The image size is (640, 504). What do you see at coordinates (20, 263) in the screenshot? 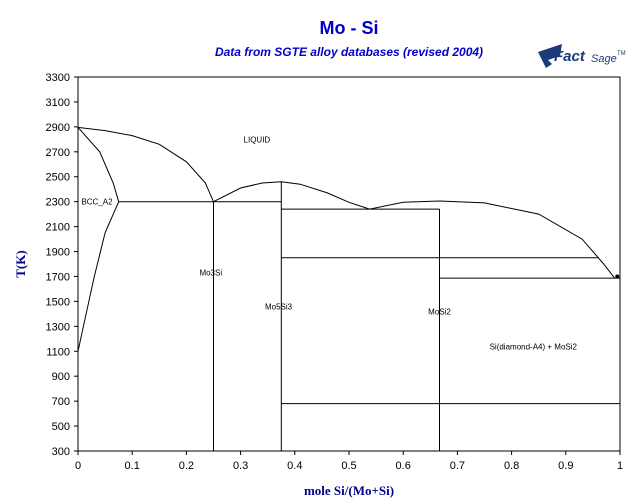
I see `y-axis-label: T(K)` at bounding box center [20, 263].